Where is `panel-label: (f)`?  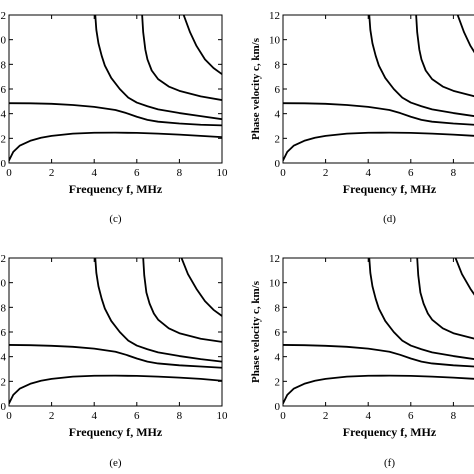
panel-label: (f) is located at coordinates (389, 463).